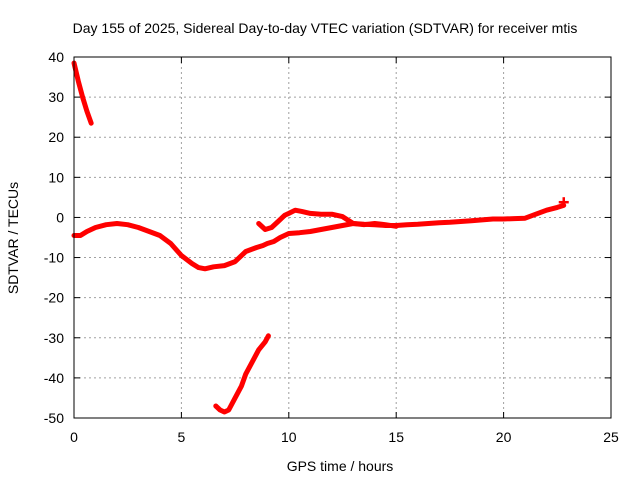 This screenshot has height=480, width=640. I want to click on y-tick-label: -20, so click(54, 298).